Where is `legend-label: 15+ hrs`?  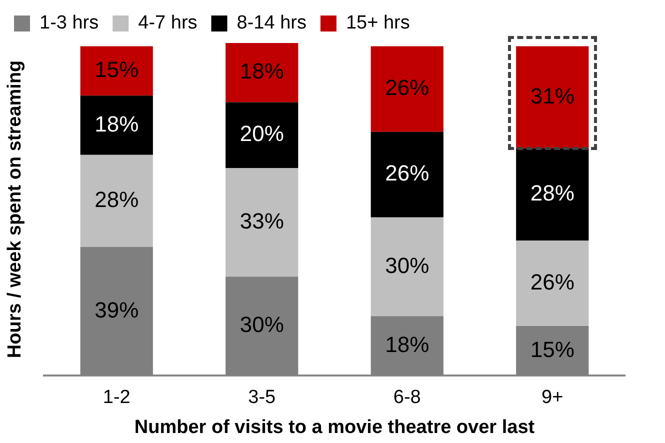 legend-label: 15+ hrs is located at coordinates (378, 23).